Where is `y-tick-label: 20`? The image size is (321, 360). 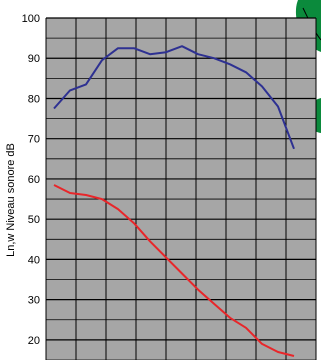
y-tick-label: 20 is located at coordinates (34, 341).